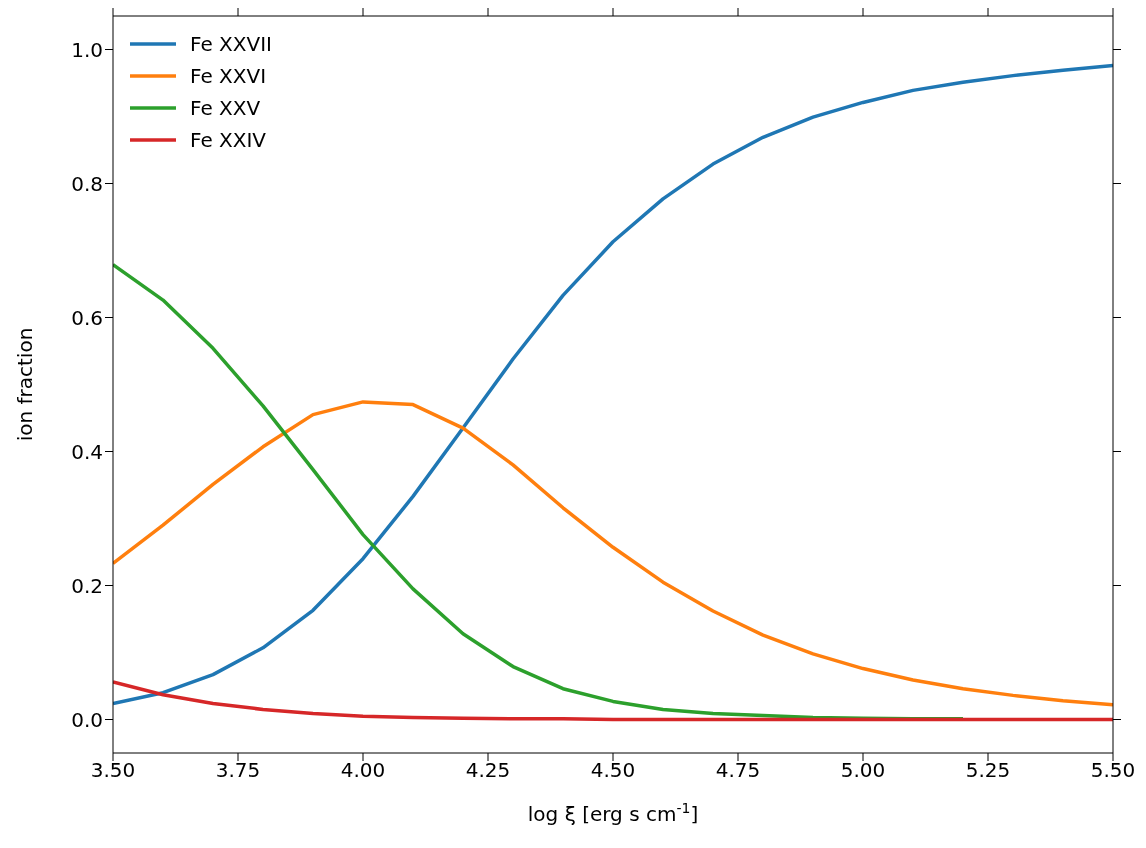 The width and height of the screenshot is (1146, 848). What do you see at coordinates (363, 770) in the screenshot?
I see `x-tick-label: 4.00` at bounding box center [363, 770].